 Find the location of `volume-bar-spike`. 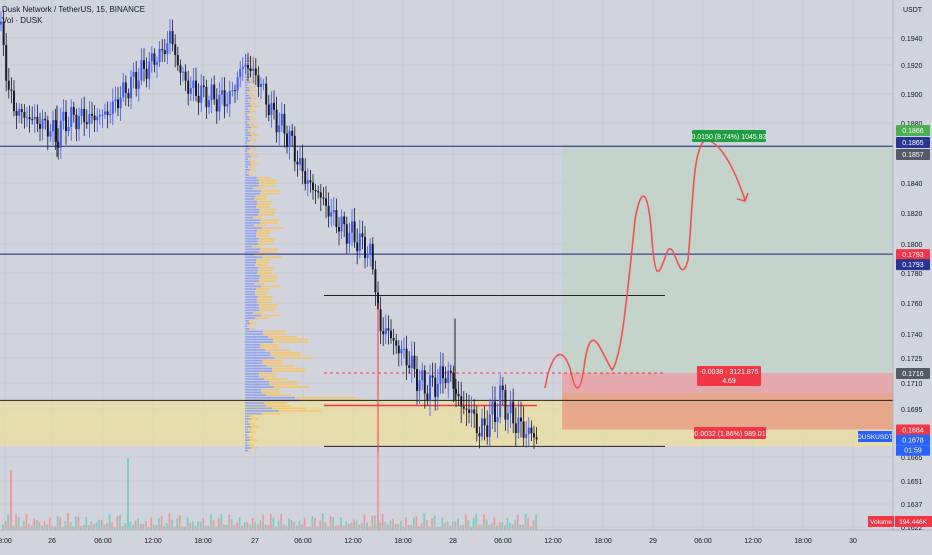

volume-bar-spike is located at coordinates (128, 494).